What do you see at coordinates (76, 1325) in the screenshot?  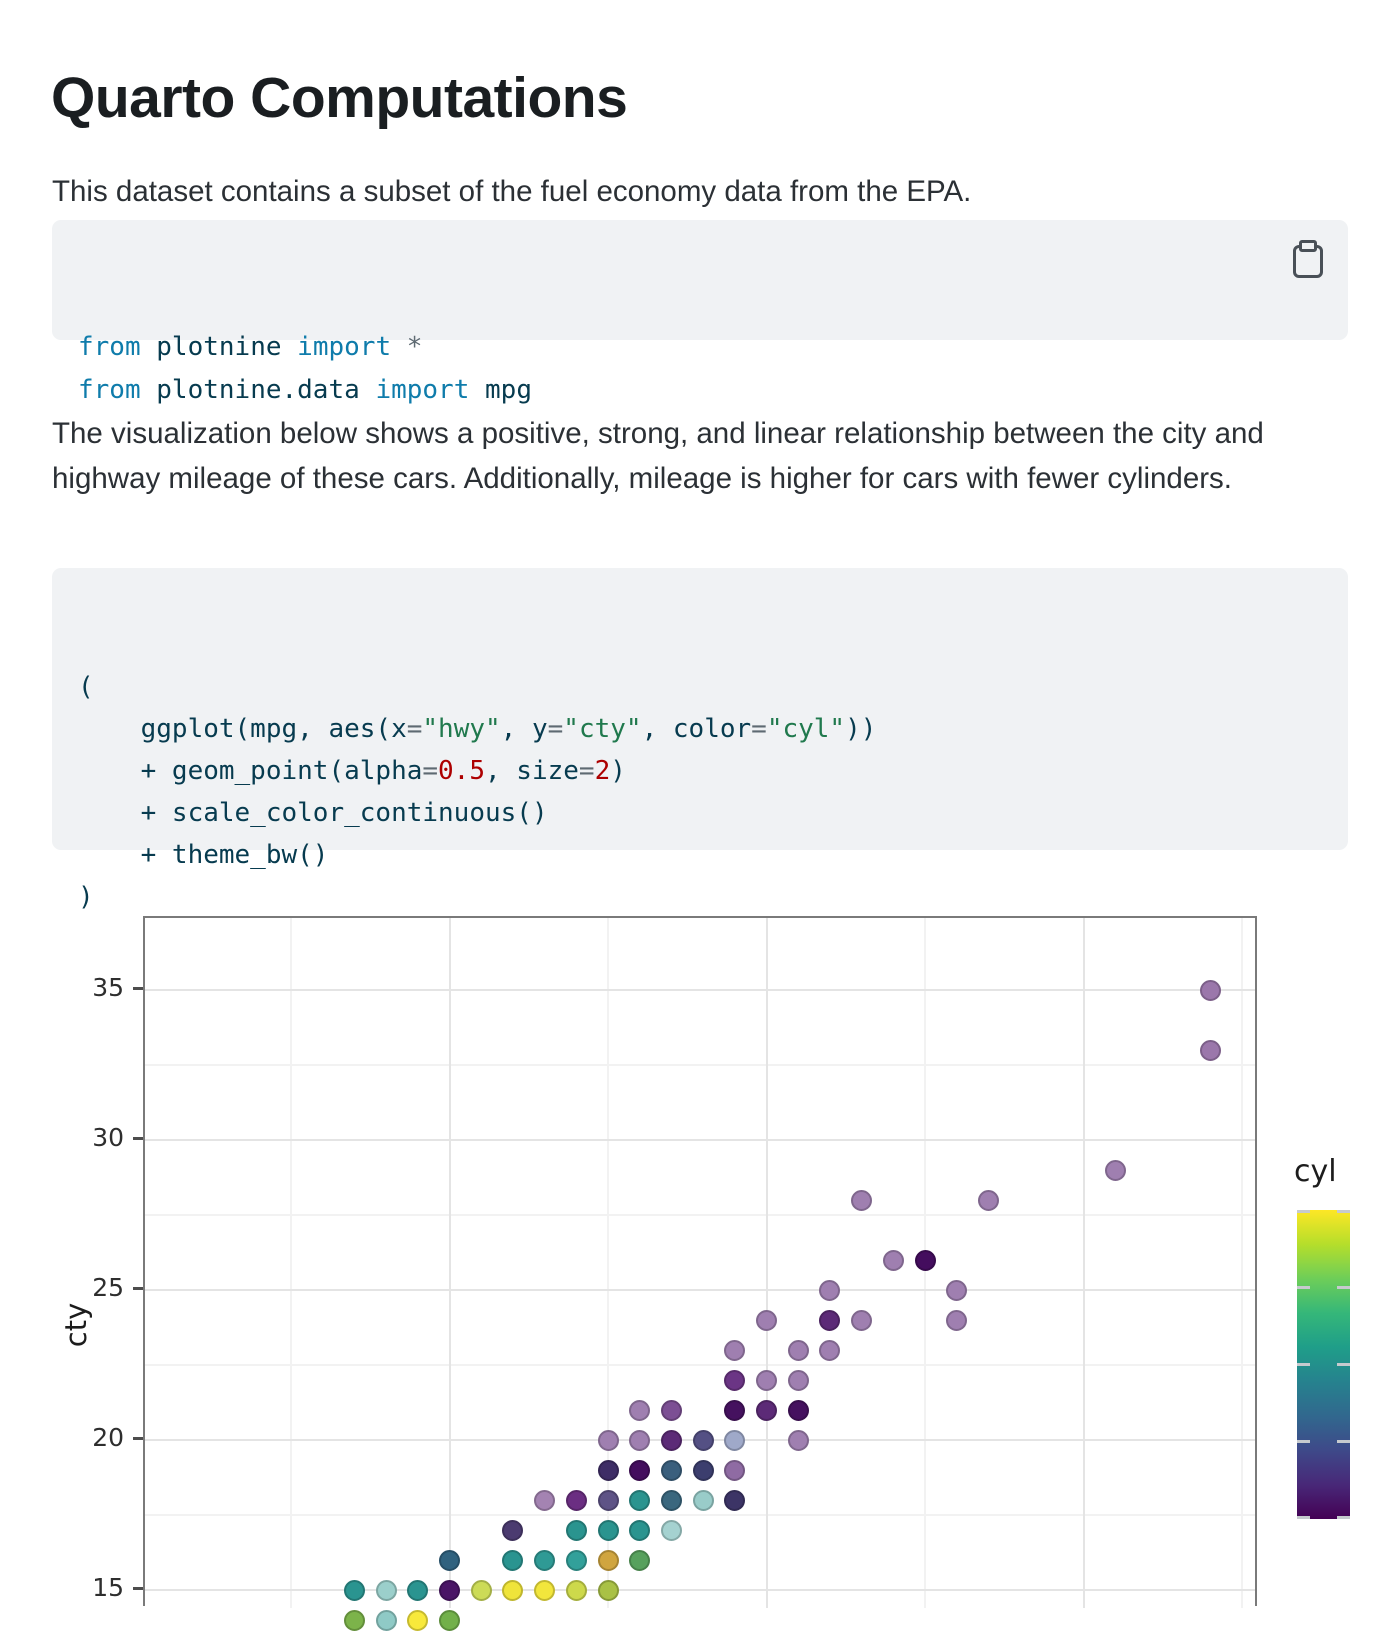 I see `y-axis-title: cty` at bounding box center [76, 1325].